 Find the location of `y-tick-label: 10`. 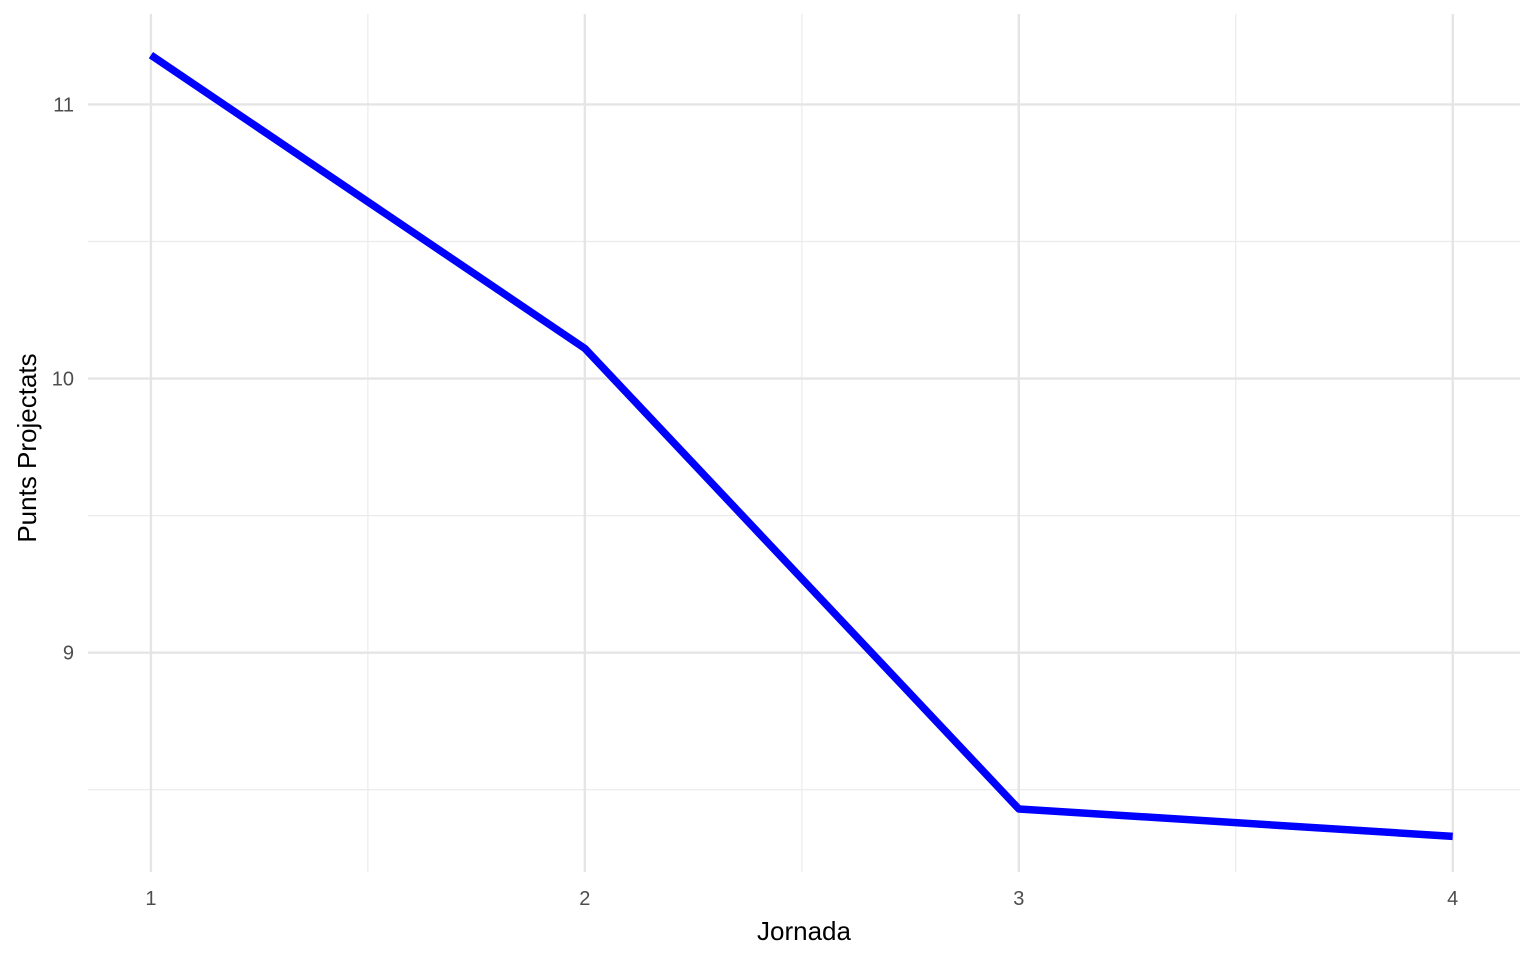

y-tick-label: 10 is located at coordinates (63, 380).